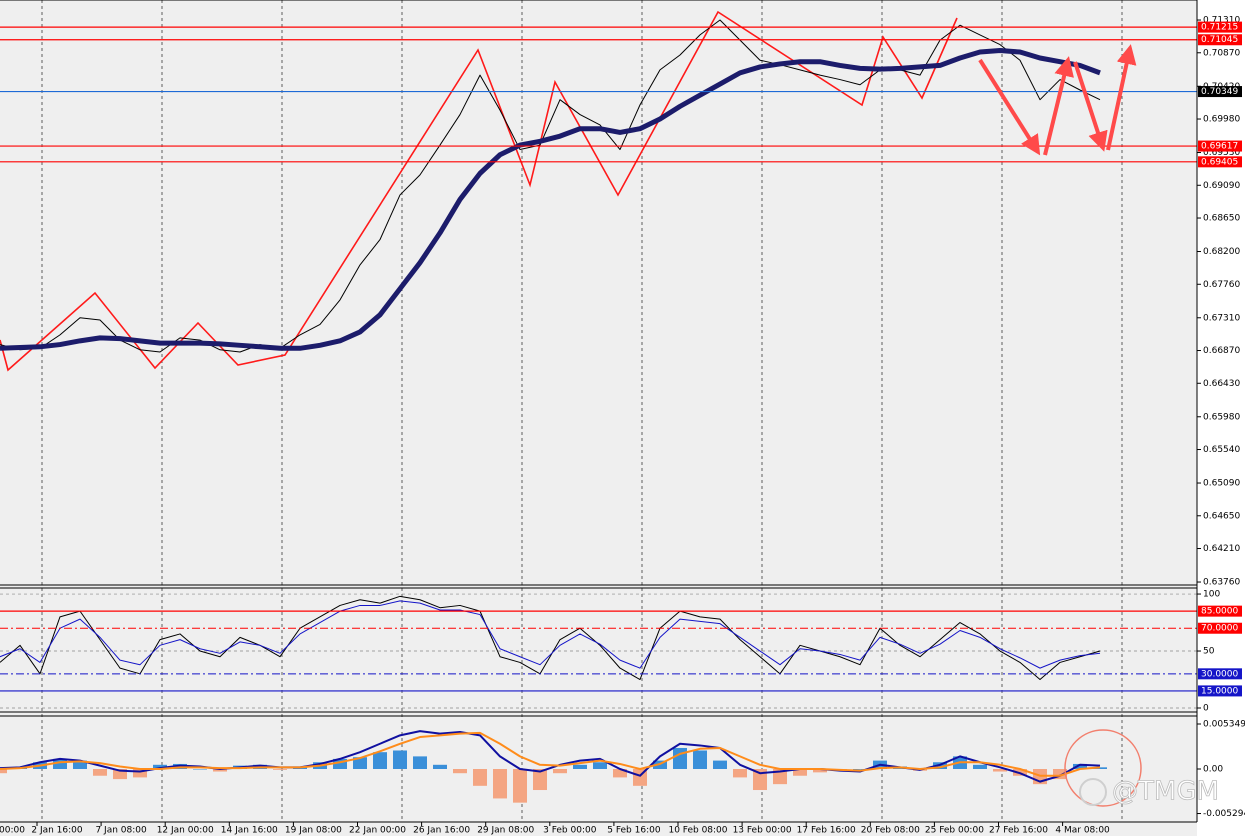 The width and height of the screenshot is (1245, 836). I want to click on y-tick-label: 0.68200, so click(1221, 252).